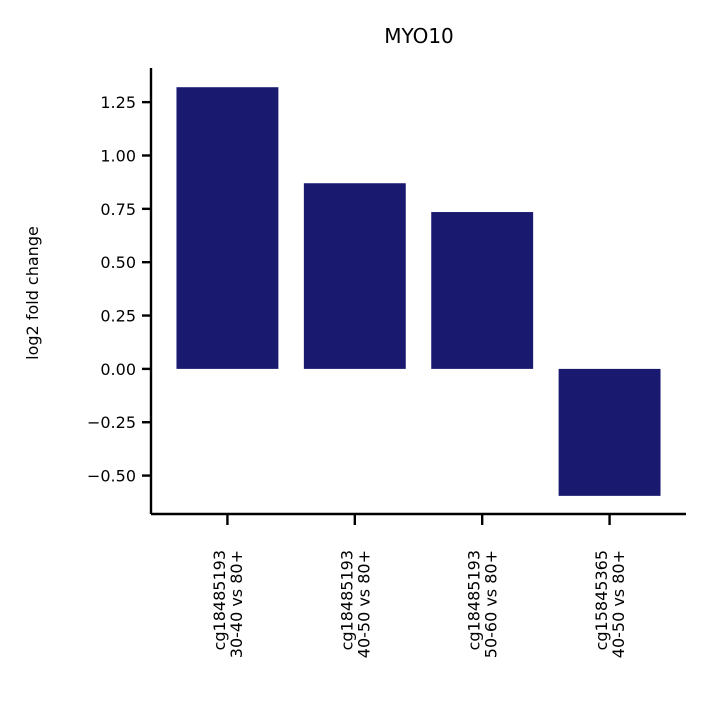 This screenshot has height=708, width=708. What do you see at coordinates (119, 289) in the screenshot?
I see `y-ticks-group: −0.50 −0.25 0.00 0.25 0.50 0.75 1.00 1.25` at bounding box center [119, 289].